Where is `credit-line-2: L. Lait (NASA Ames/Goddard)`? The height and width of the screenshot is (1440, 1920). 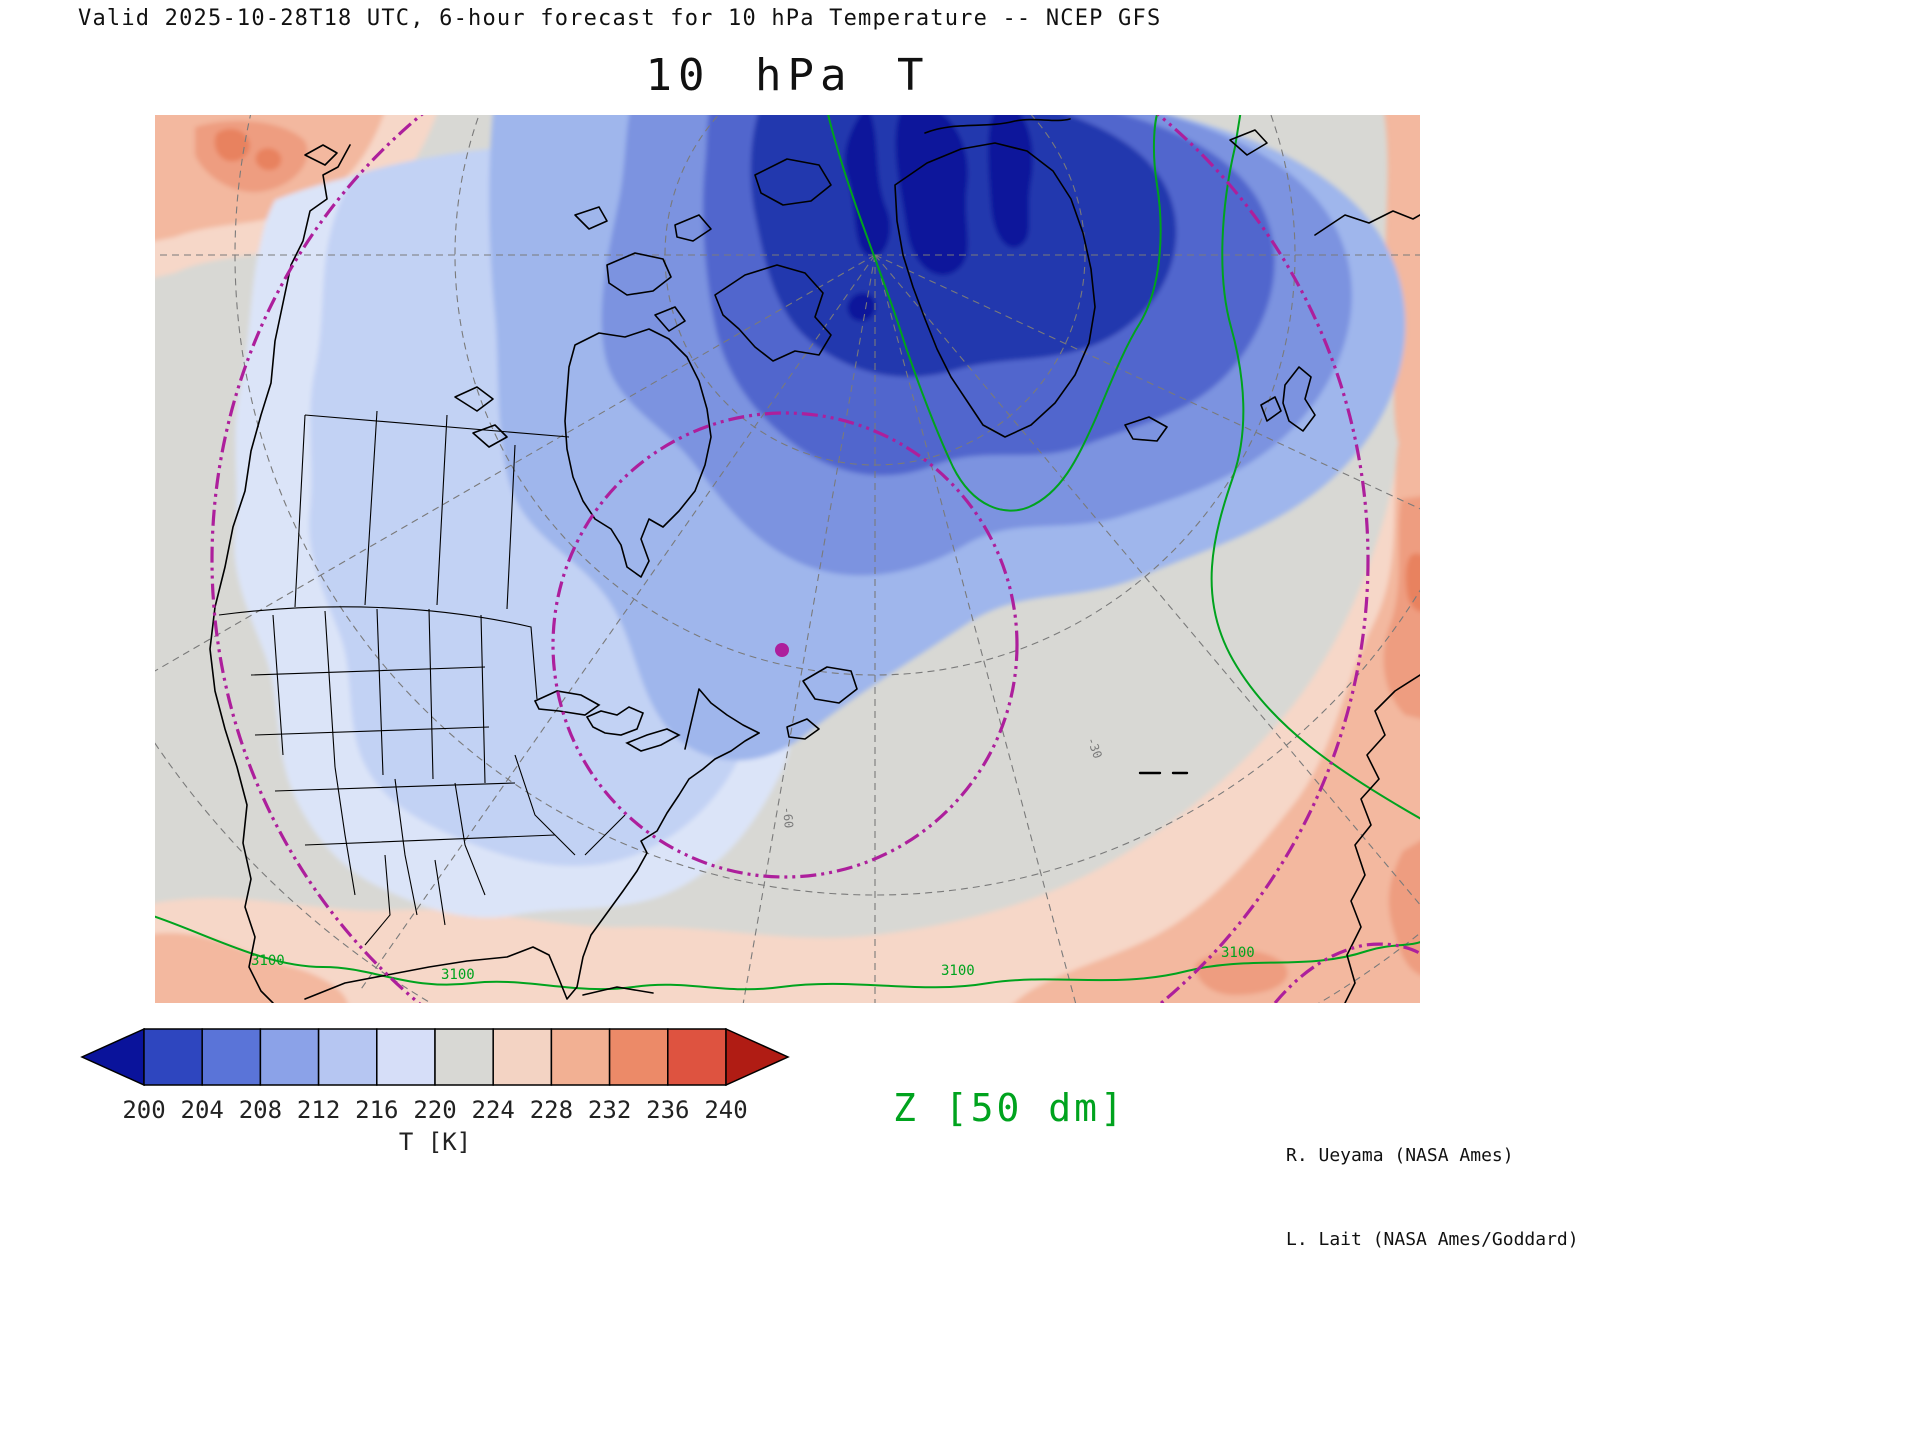 credit-line-2: L. Lait (NASA Ames/Goddard) is located at coordinates (1432, 1239).